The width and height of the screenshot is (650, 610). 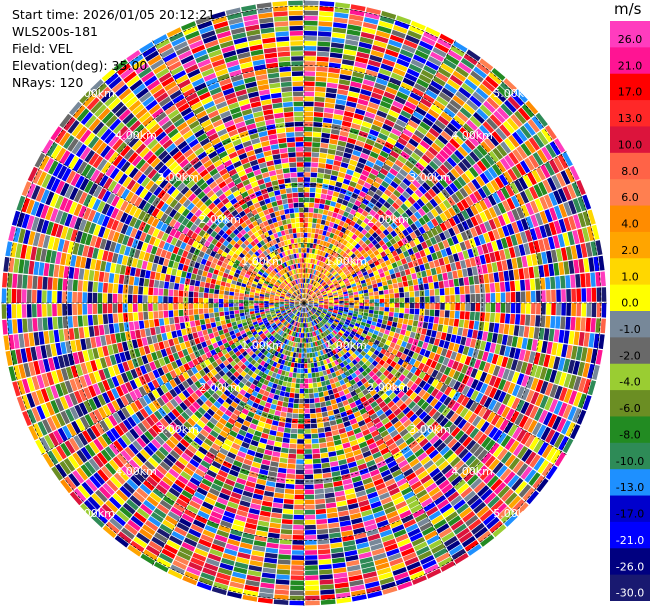 What do you see at coordinates (629, 355) in the screenshot?
I see `colorbar-tick-label: -2.0` at bounding box center [629, 355].